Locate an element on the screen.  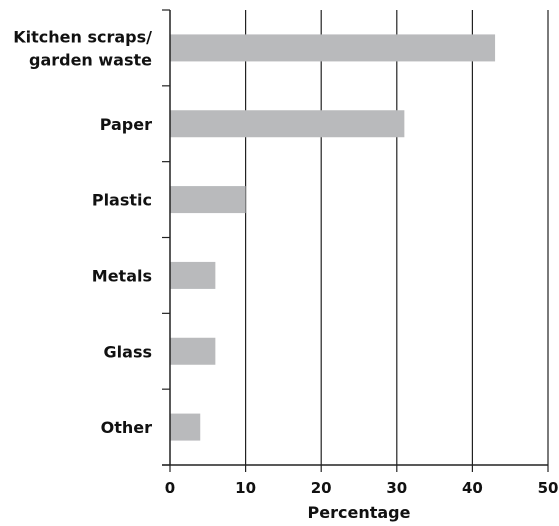
category-label-0-line-0: Kitchen scraps/ is located at coordinates (82, 36).